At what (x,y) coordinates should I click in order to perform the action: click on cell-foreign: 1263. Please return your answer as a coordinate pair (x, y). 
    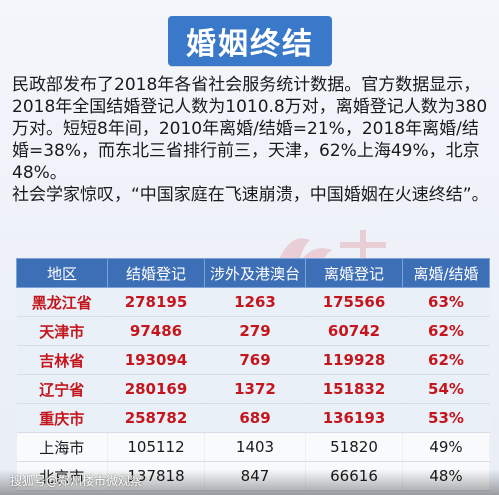
    Looking at the image, I should click on (255, 302).